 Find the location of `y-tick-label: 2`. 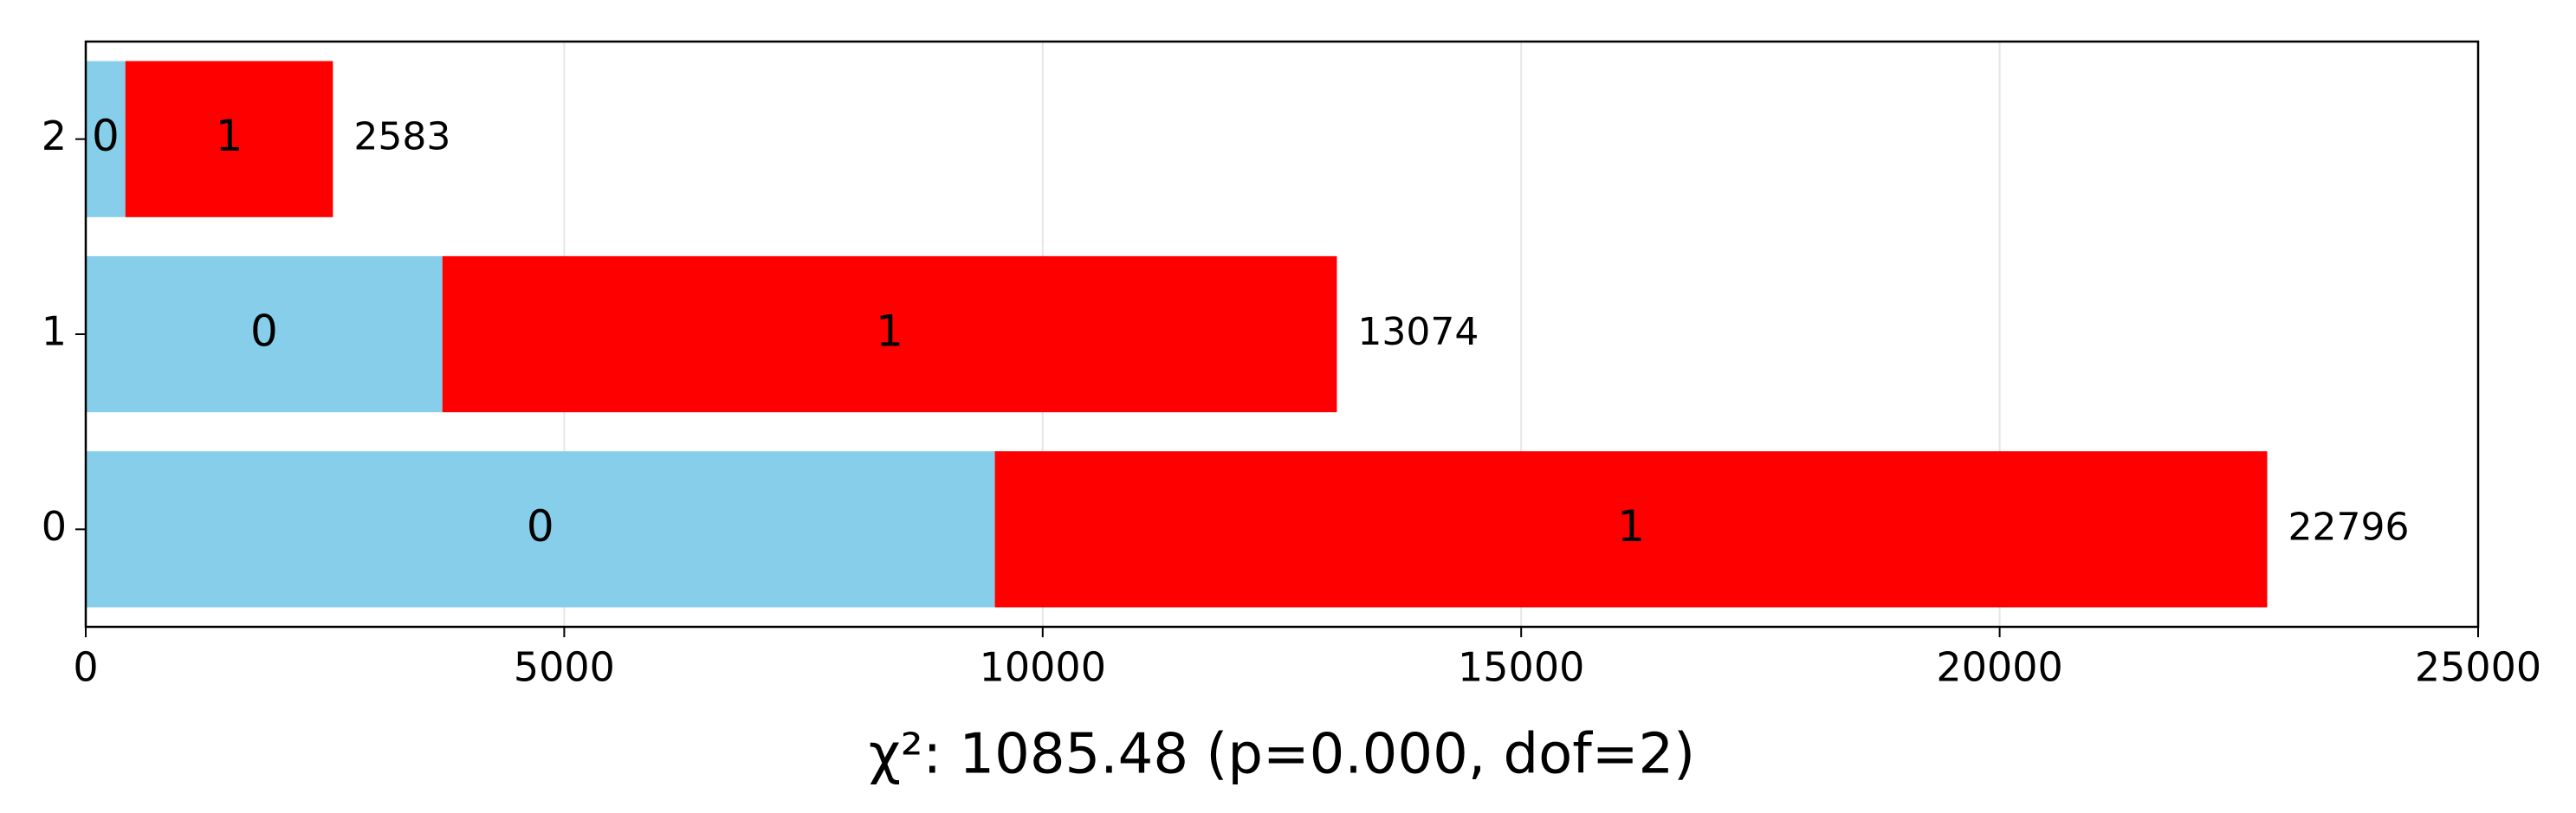

y-tick-label: 2 is located at coordinates (54, 136).